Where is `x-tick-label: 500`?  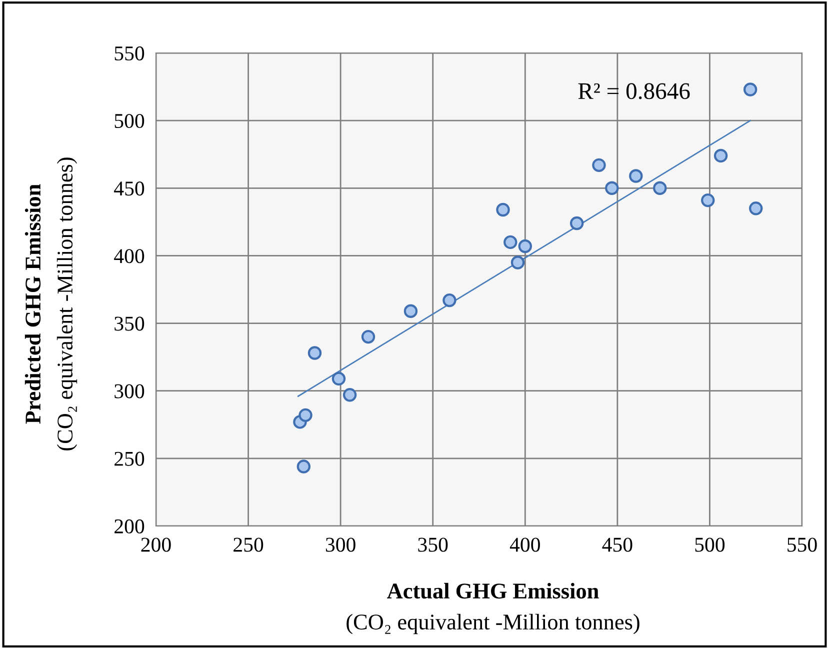
x-tick-label: 500 is located at coordinates (710, 545).